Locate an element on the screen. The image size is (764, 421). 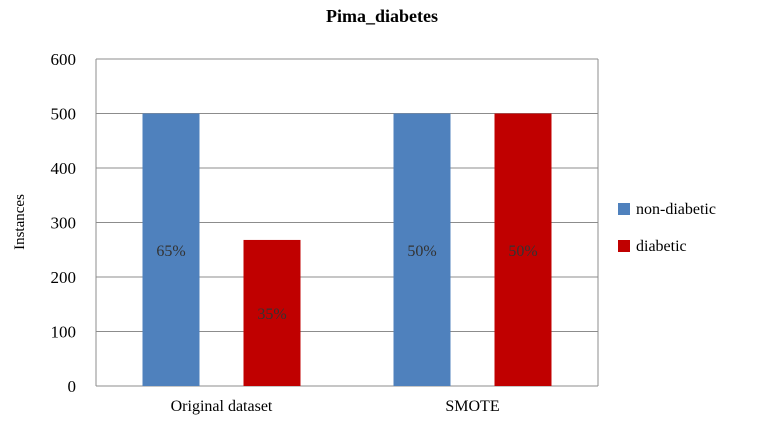
x-category-label: Original dataset is located at coordinates (222, 406).